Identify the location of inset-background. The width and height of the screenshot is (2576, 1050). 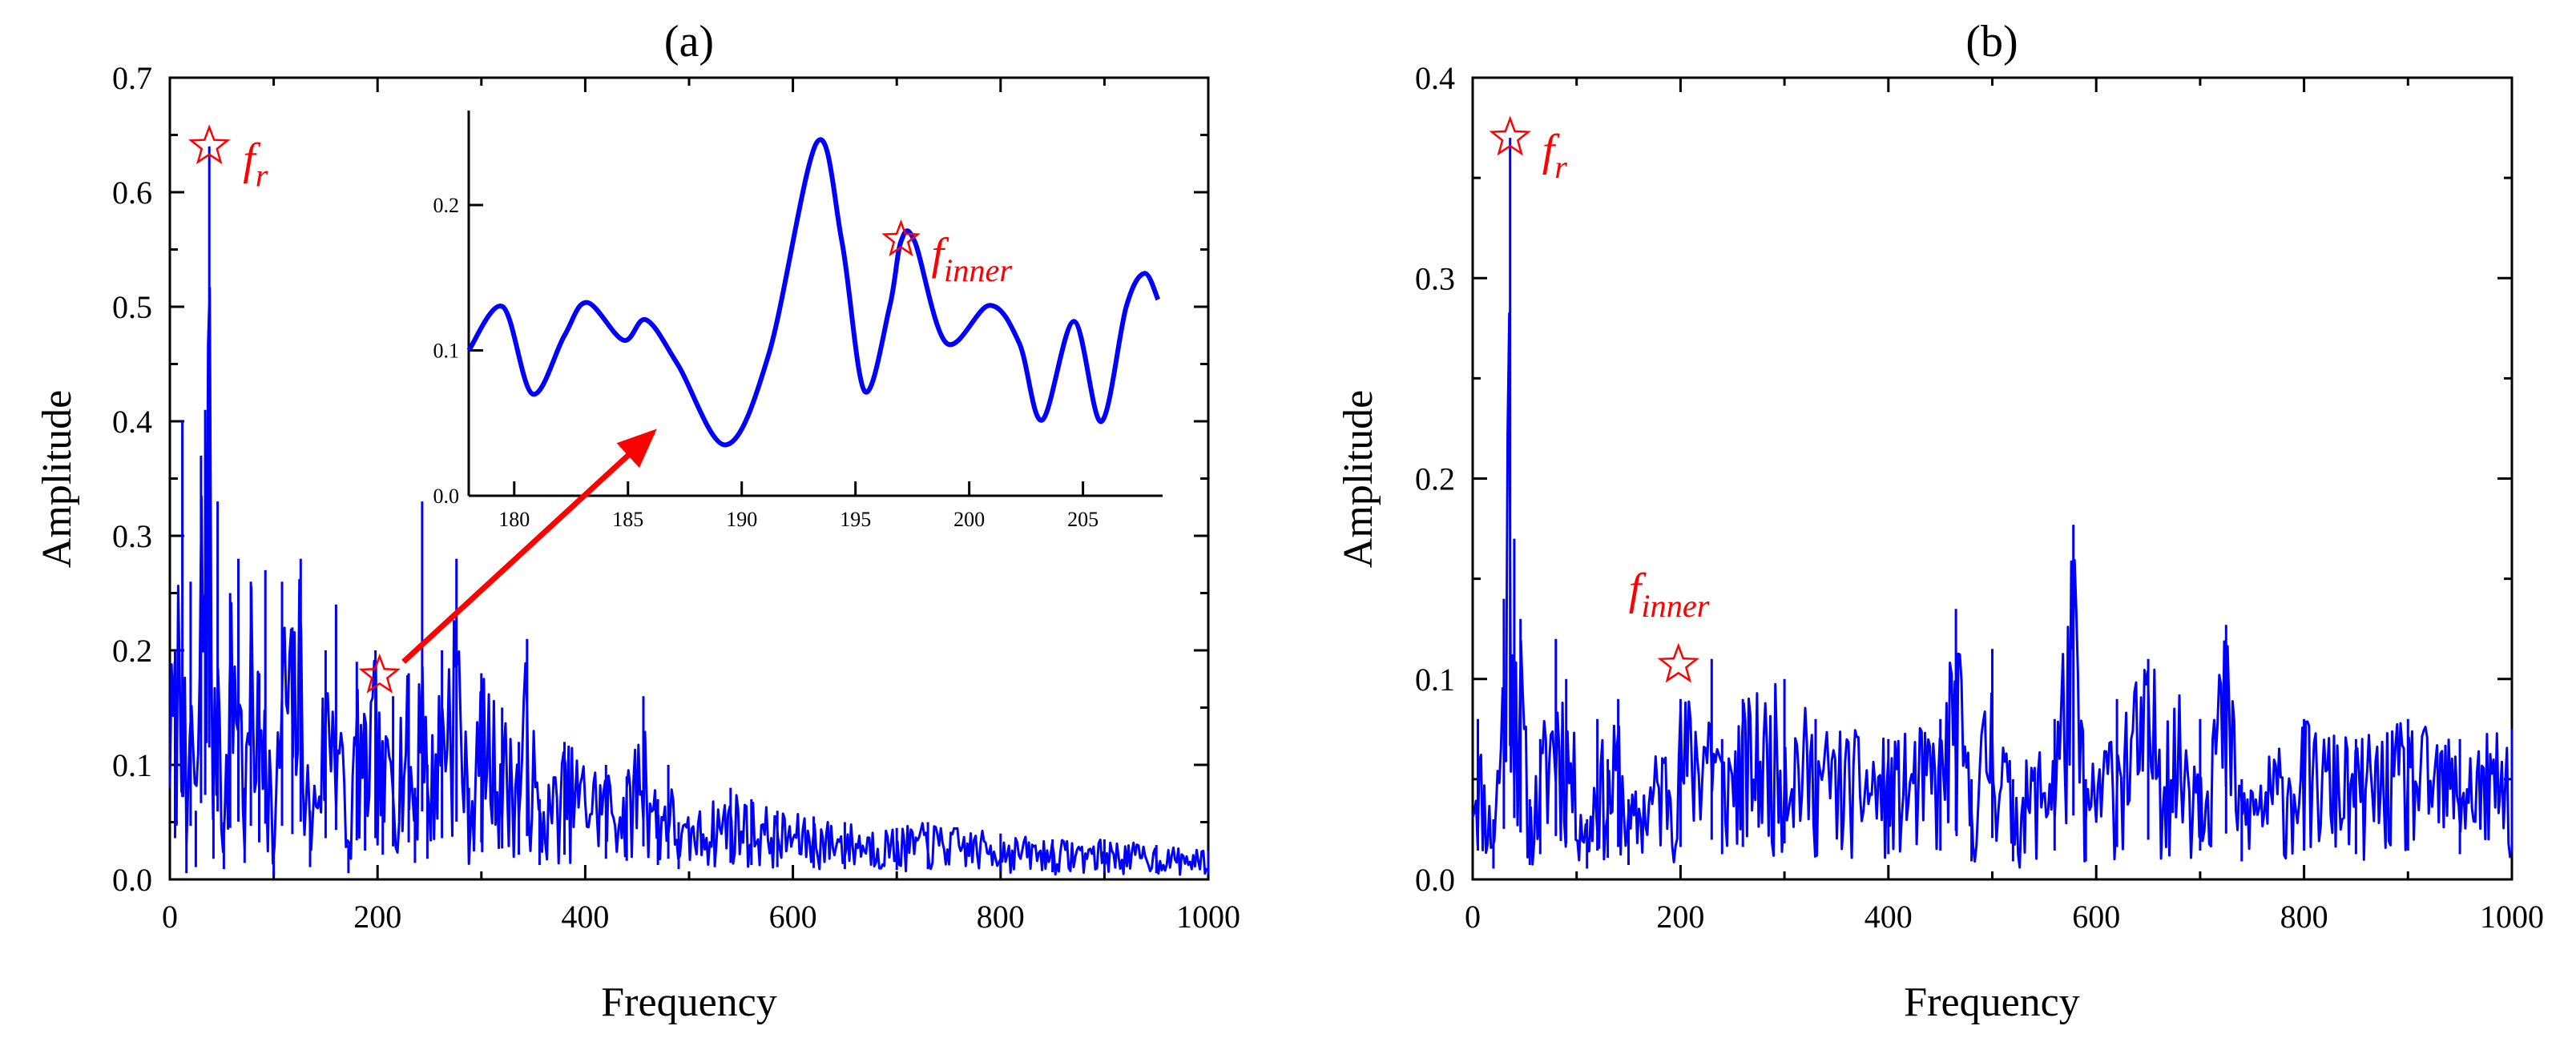
(816, 303).